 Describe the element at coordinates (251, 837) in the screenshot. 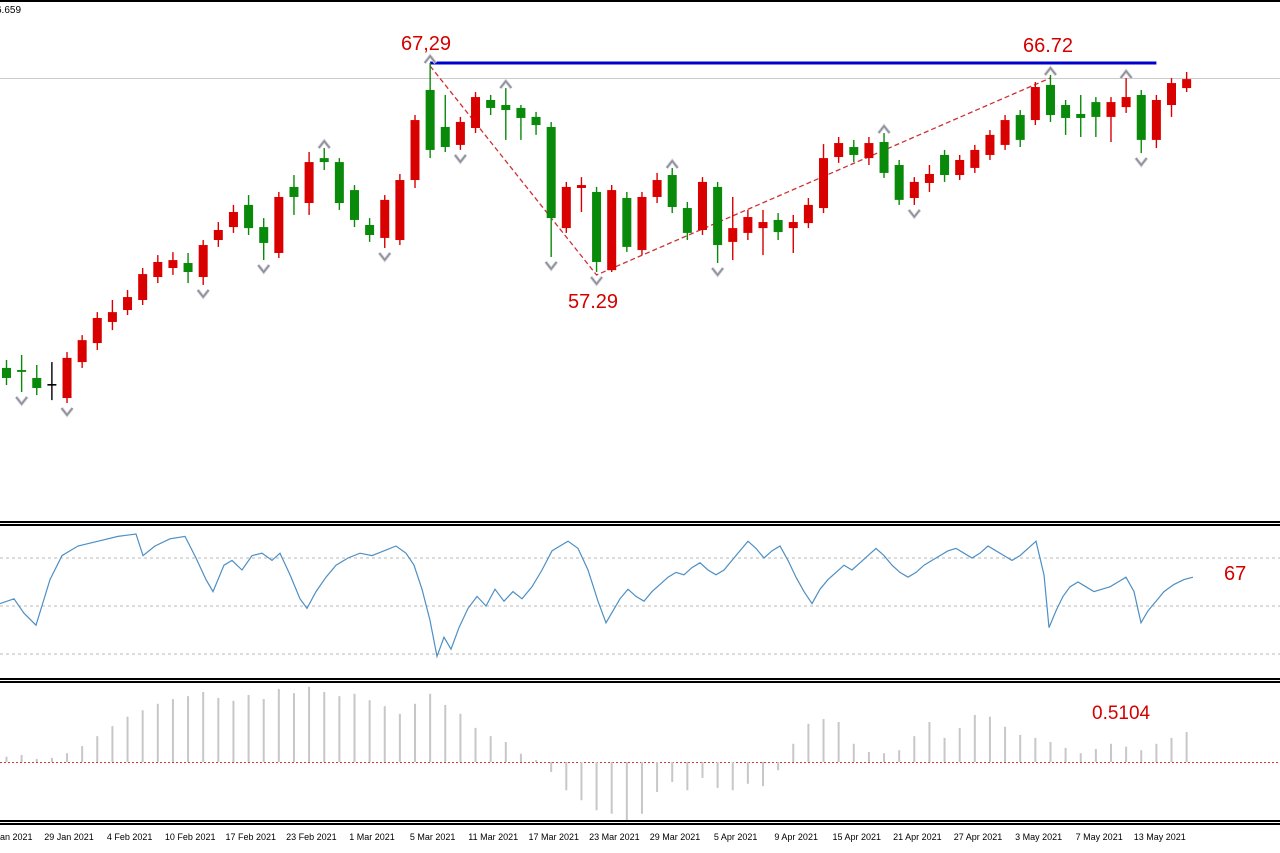

I see `x-axis-label: 17 Feb 2021` at that location.